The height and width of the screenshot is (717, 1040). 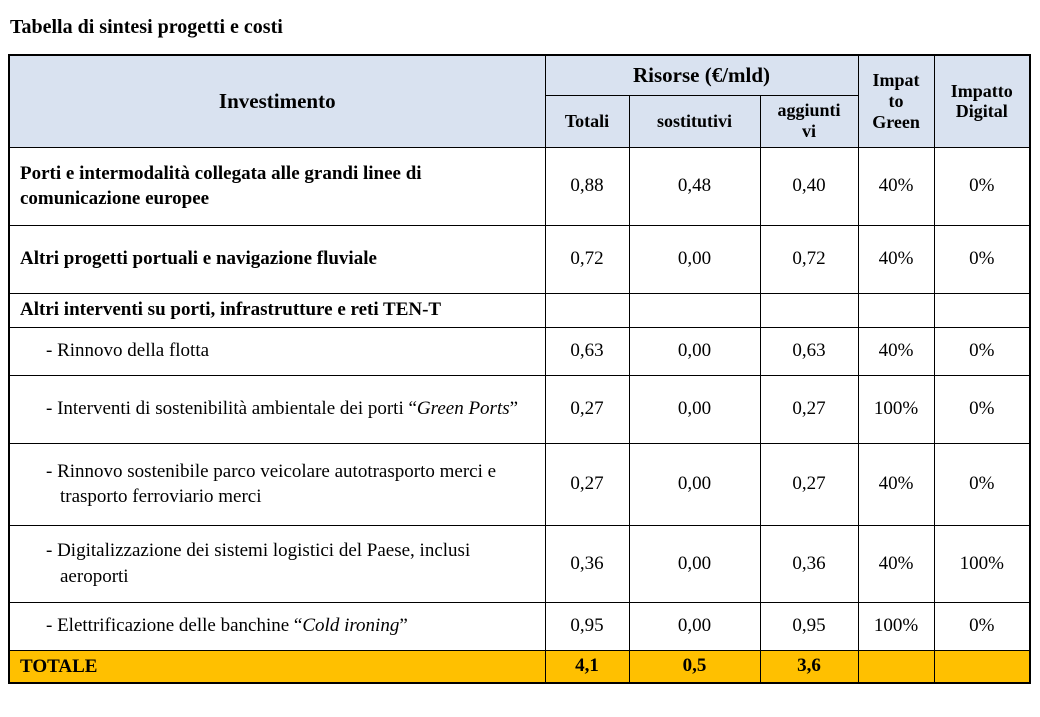 What do you see at coordinates (896, 101) in the screenshot?
I see `column-header-impatto-green: Impat to Green` at bounding box center [896, 101].